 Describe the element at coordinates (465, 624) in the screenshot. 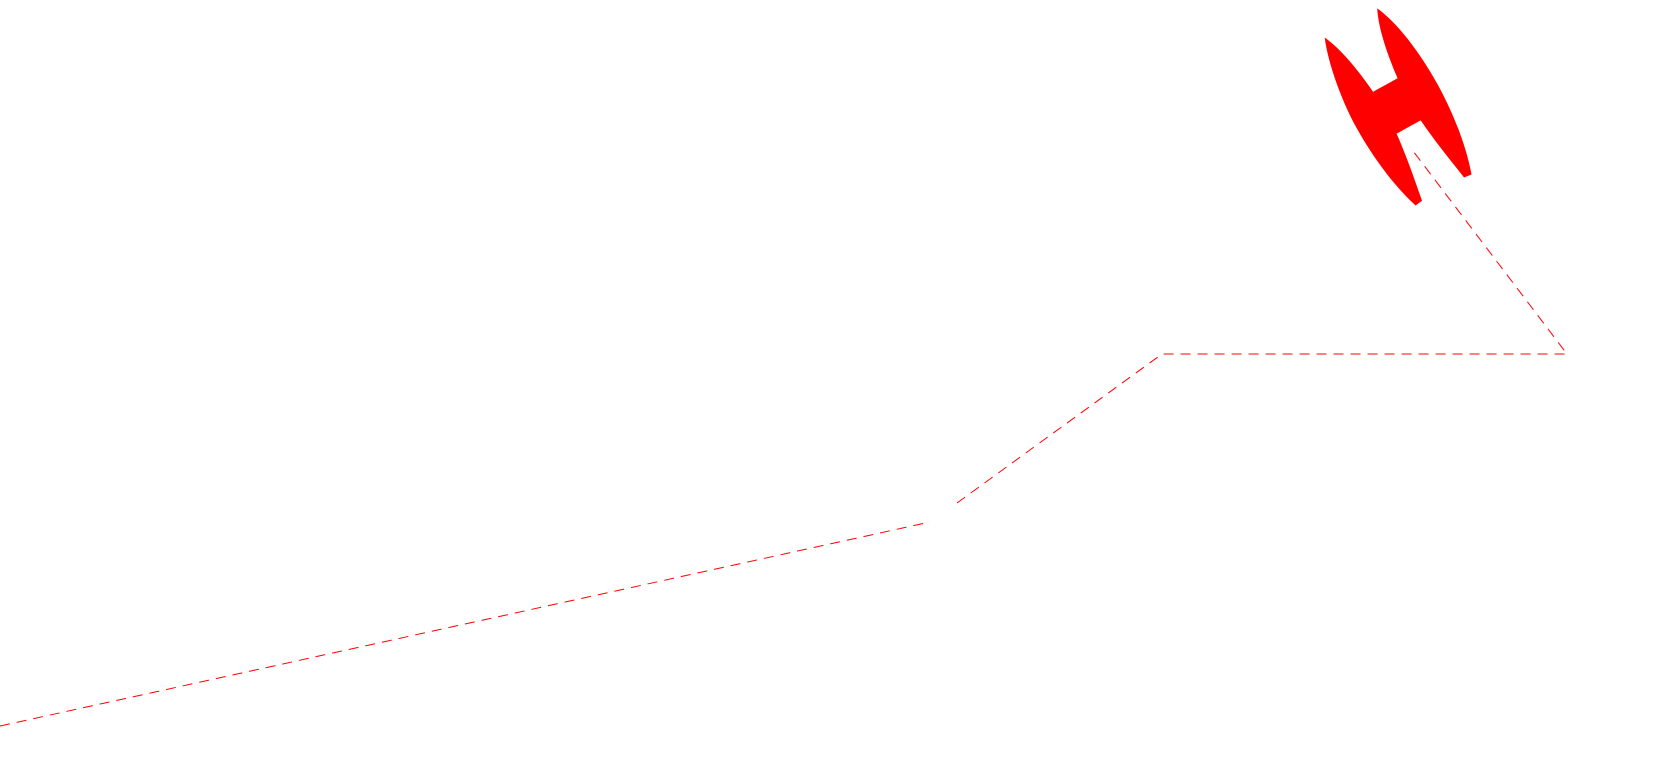

I see `trajectory` at that location.